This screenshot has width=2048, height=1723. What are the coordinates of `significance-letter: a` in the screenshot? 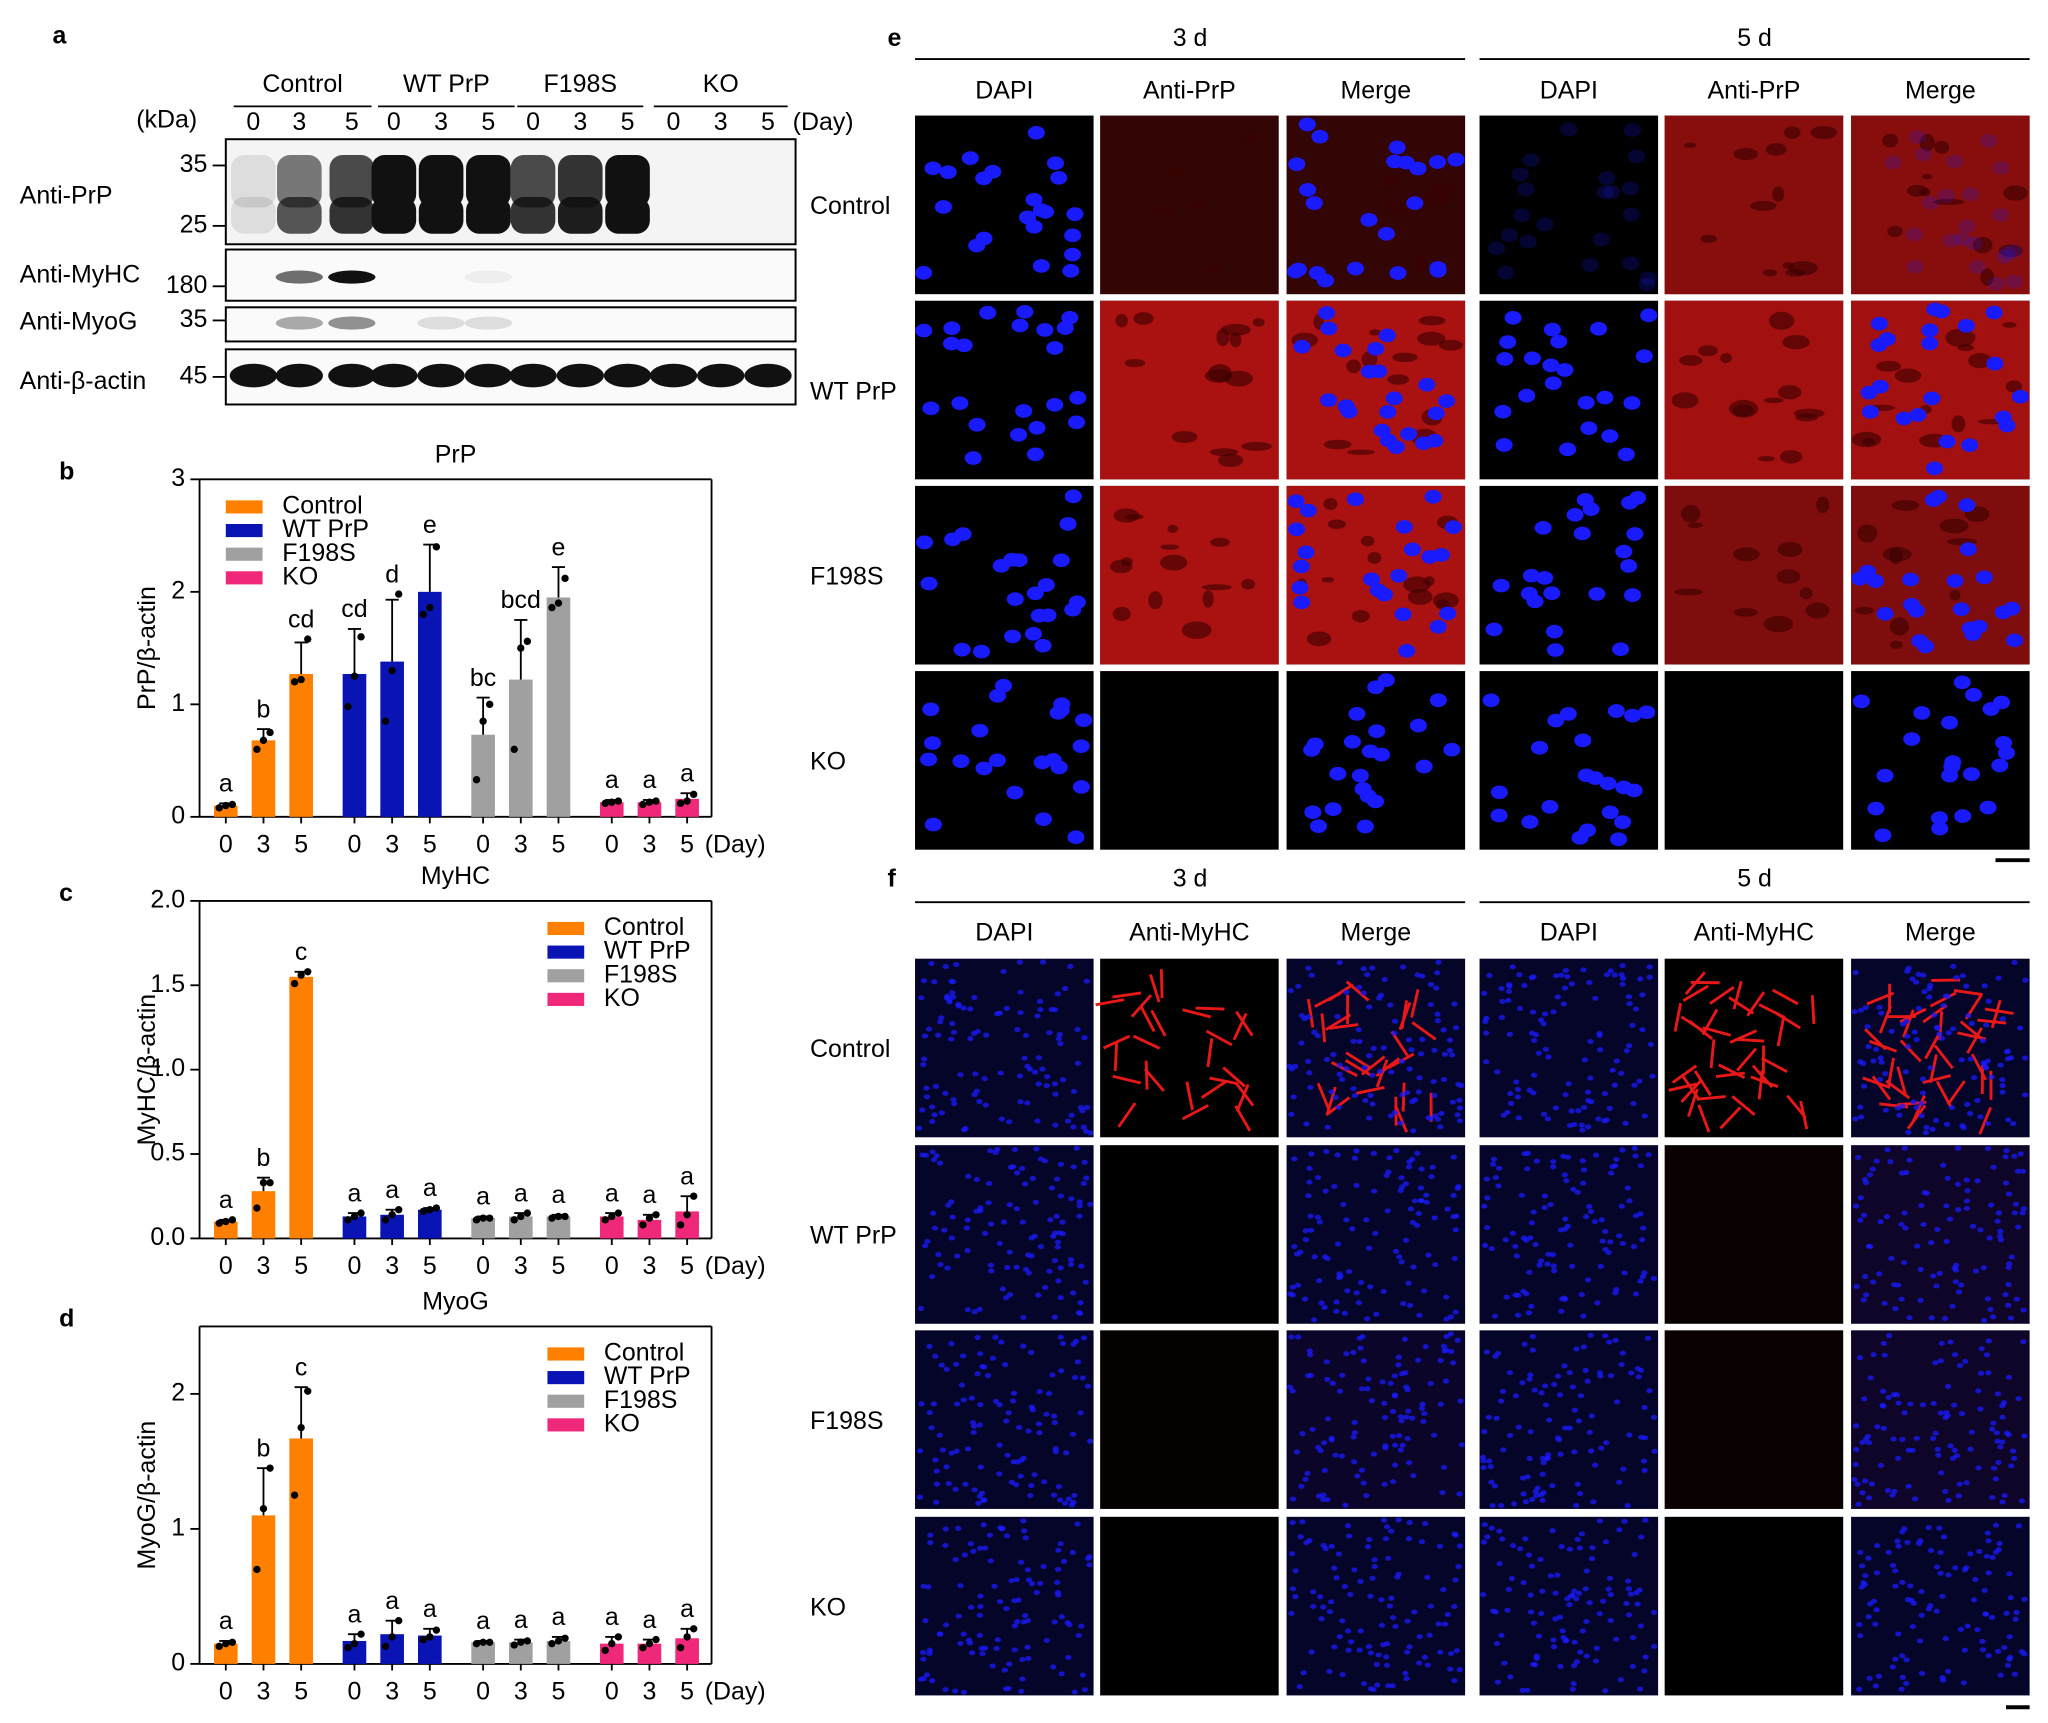 It's located at (483, 1621).